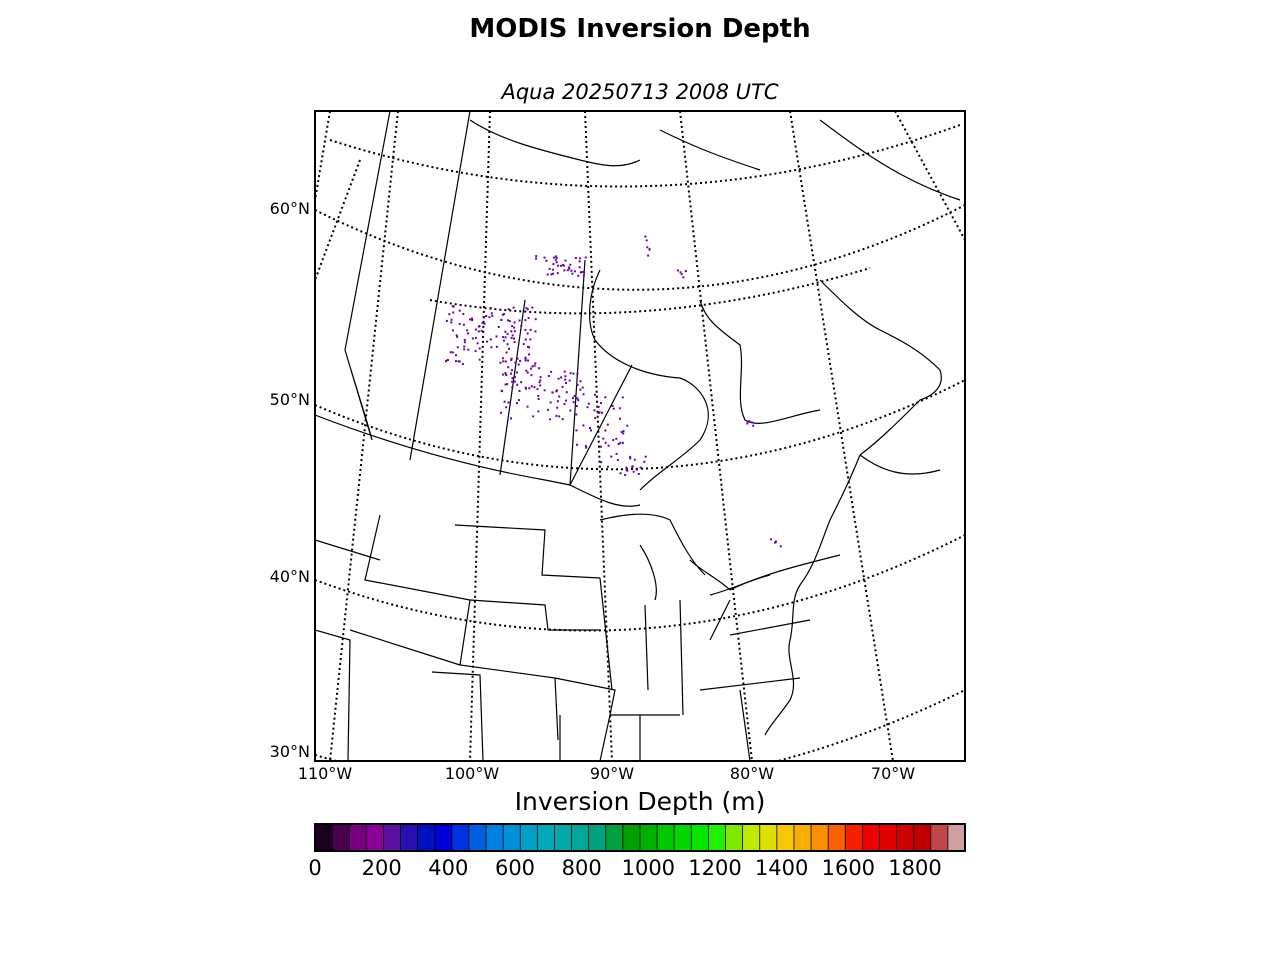 The width and height of the screenshot is (1280, 960). What do you see at coordinates (289, 751) in the screenshot?
I see `lat-label-30: 30°N` at bounding box center [289, 751].